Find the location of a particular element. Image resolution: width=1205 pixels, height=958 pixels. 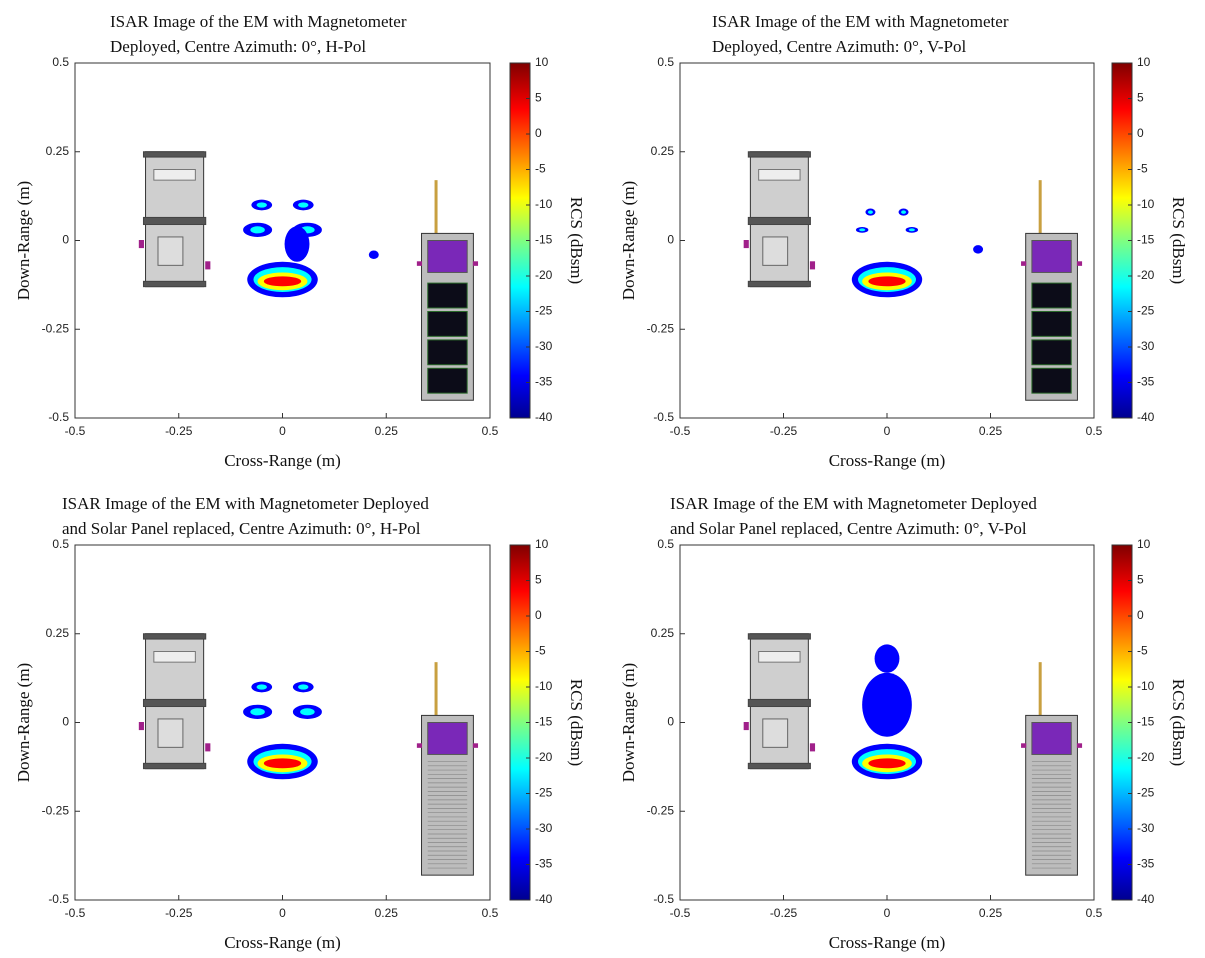

x-tick-label: 0.5 is located at coordinates (490, 913).